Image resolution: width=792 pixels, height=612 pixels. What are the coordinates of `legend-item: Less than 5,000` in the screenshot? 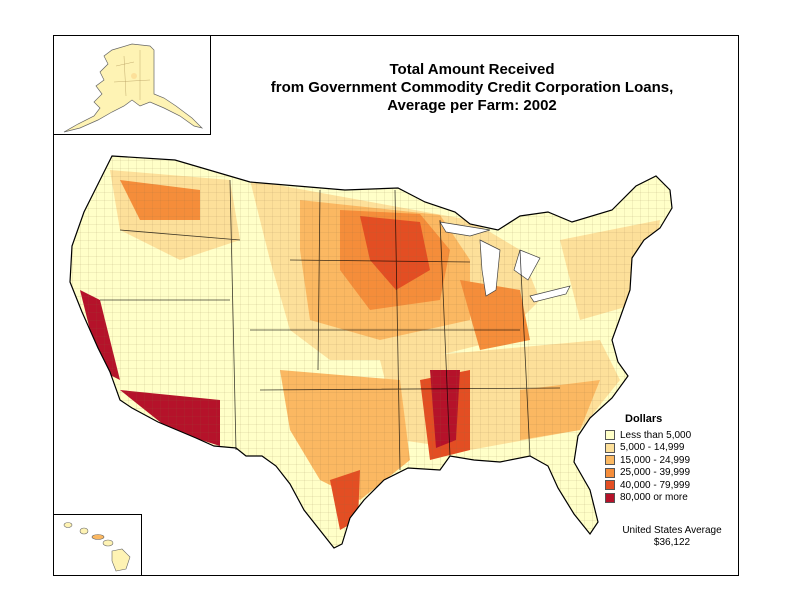 It's located at (665, 435).